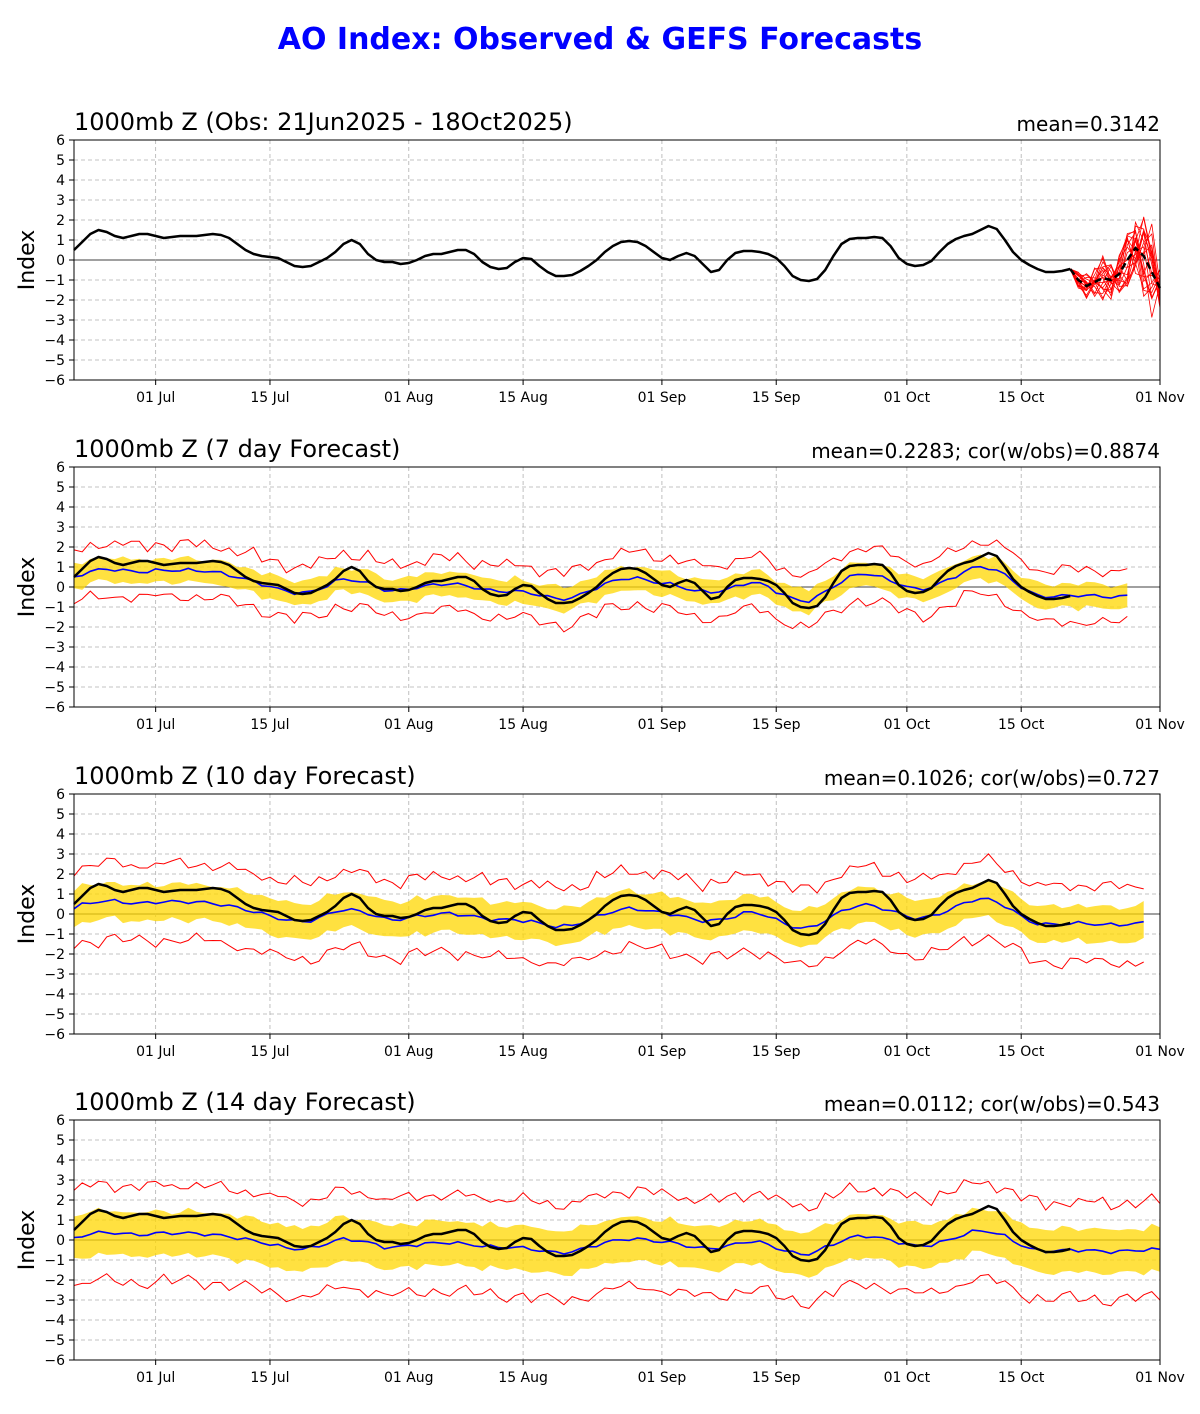 The image size is (1200, 1414). Describe the element at coordinates (1088, 124) in the screenshot. I see `panel-stats: mean=0.3142` at that location.